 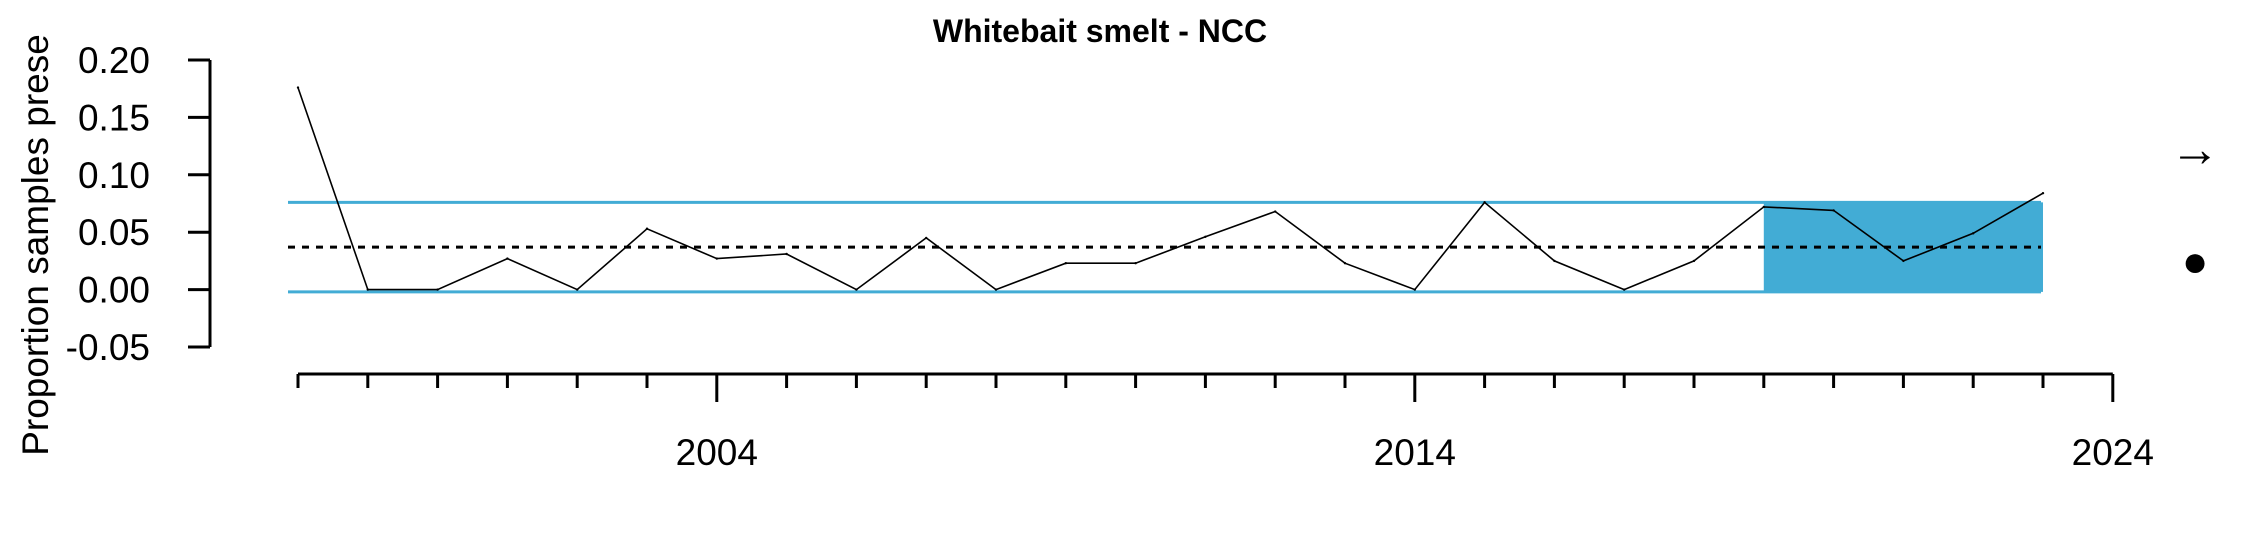 What do you see at coordinates (1164, 247) in the screenshot?
I see `reference-lines-layer` at bounding box center [1164, 247].